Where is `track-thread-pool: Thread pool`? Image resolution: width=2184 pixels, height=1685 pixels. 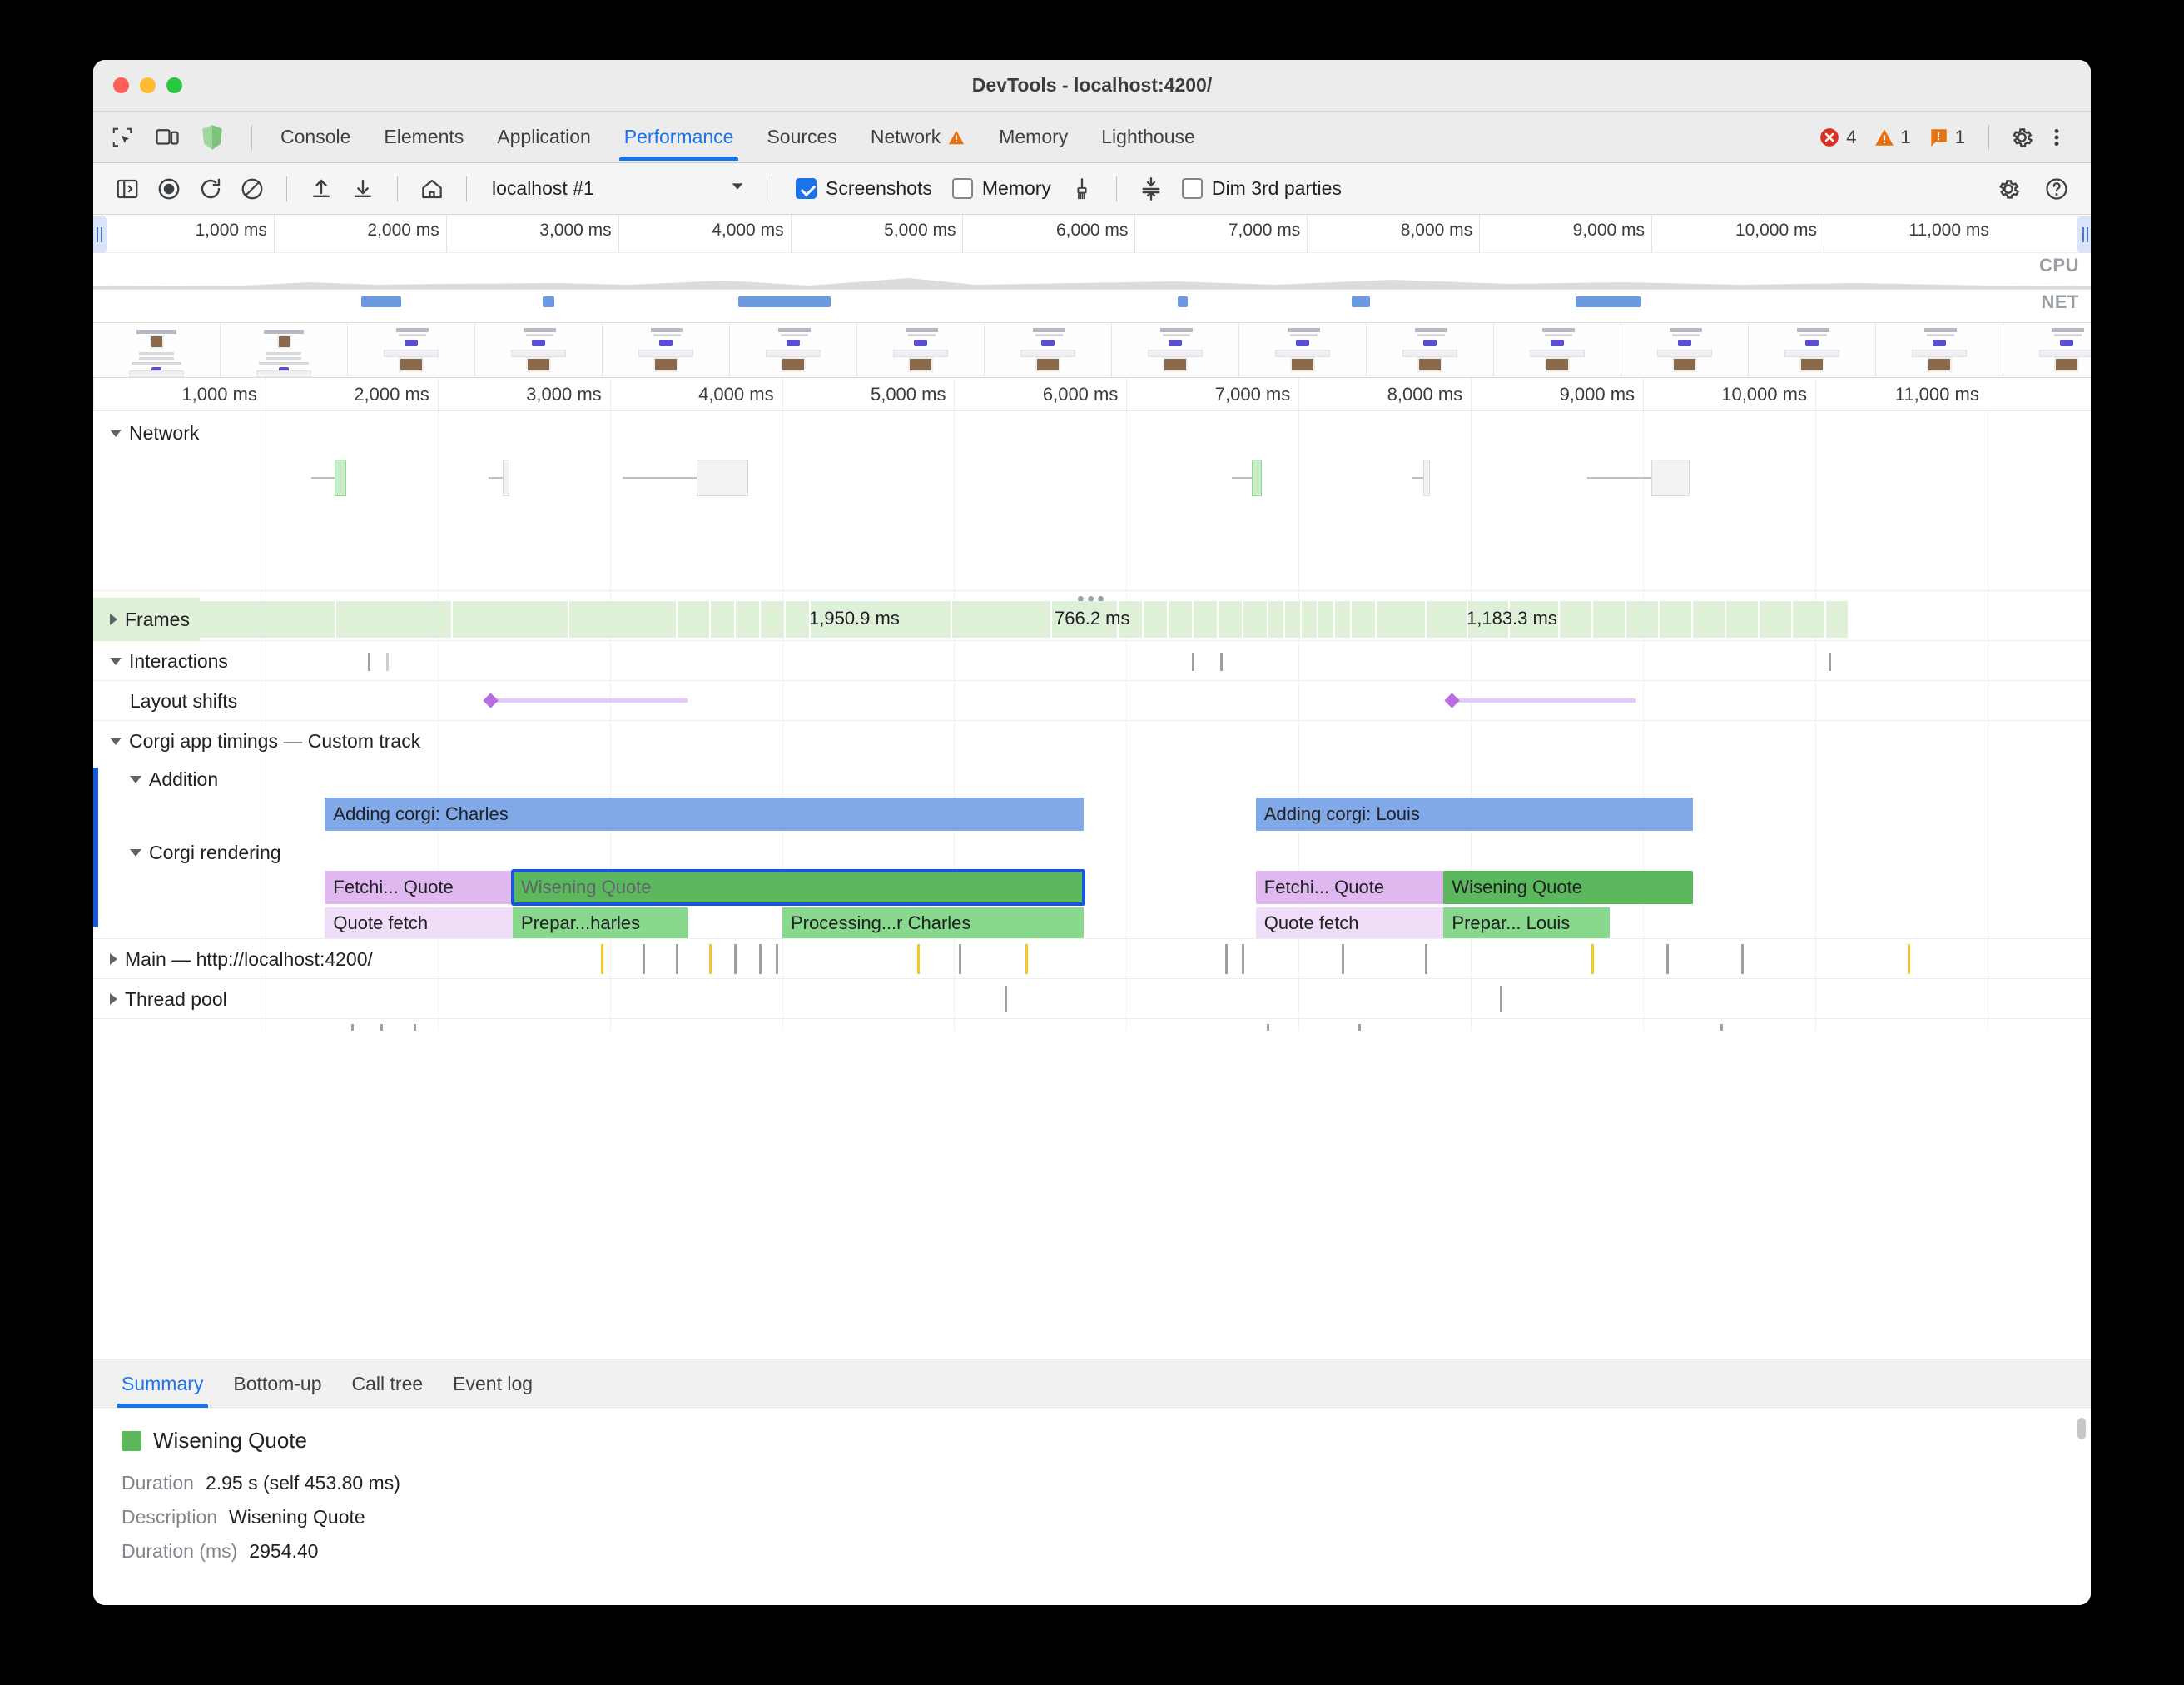 track-thread-pool: Thread pool is located at coordinates (1092, 999).